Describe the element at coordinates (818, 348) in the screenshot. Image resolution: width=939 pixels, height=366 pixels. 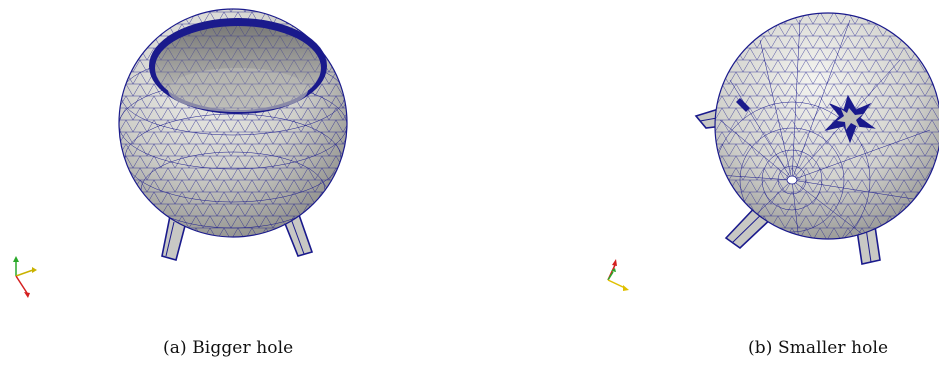
I see `caption-b: (b) Smaller hole` at that location.